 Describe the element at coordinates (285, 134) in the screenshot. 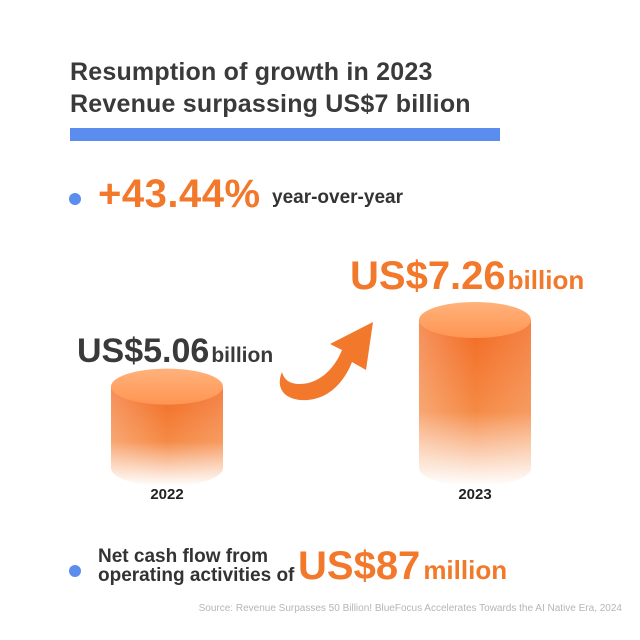

I see `title-underline-bar` at that location.